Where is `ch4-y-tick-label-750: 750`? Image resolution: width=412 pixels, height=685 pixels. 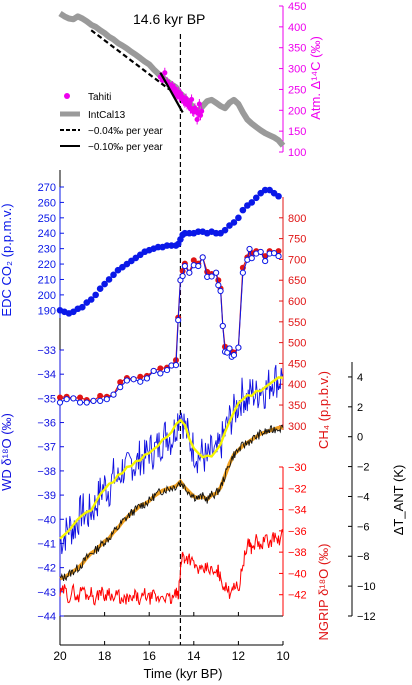
ch4-y-tick-label-750: 750 is located at coordinates (297, 240).